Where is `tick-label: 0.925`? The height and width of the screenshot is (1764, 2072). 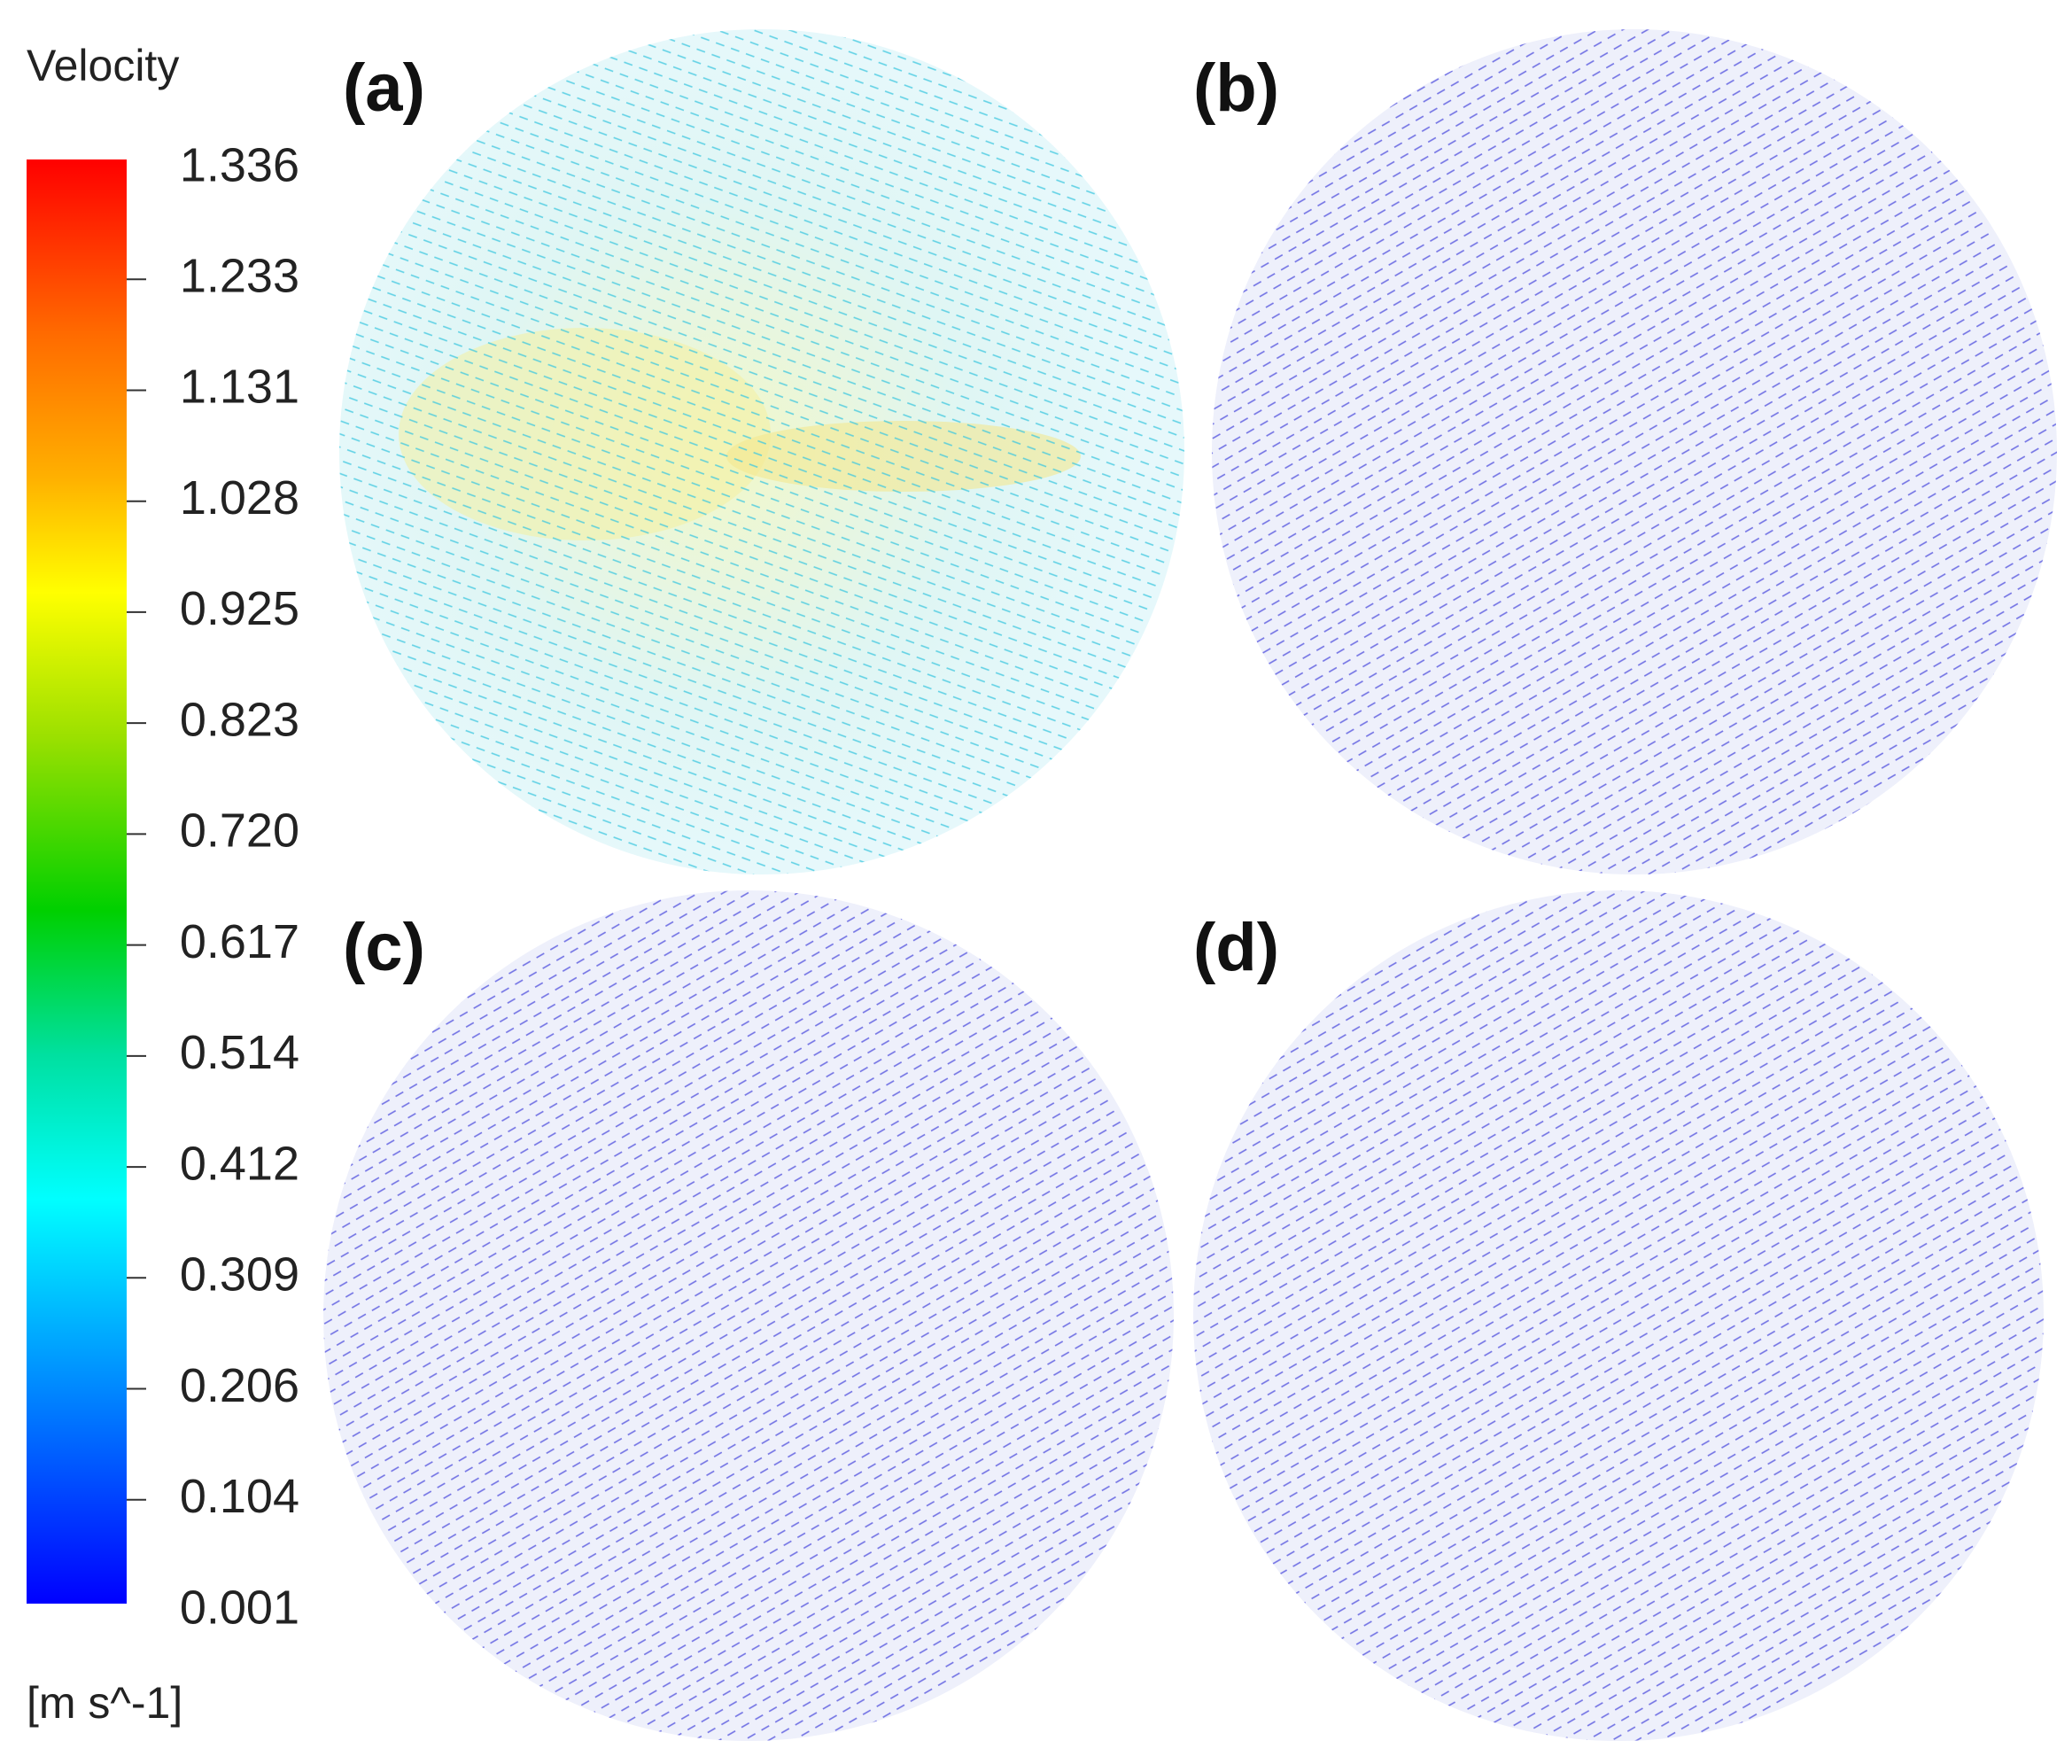
tick-label: 0.925 is located at coordinates (239, 608).